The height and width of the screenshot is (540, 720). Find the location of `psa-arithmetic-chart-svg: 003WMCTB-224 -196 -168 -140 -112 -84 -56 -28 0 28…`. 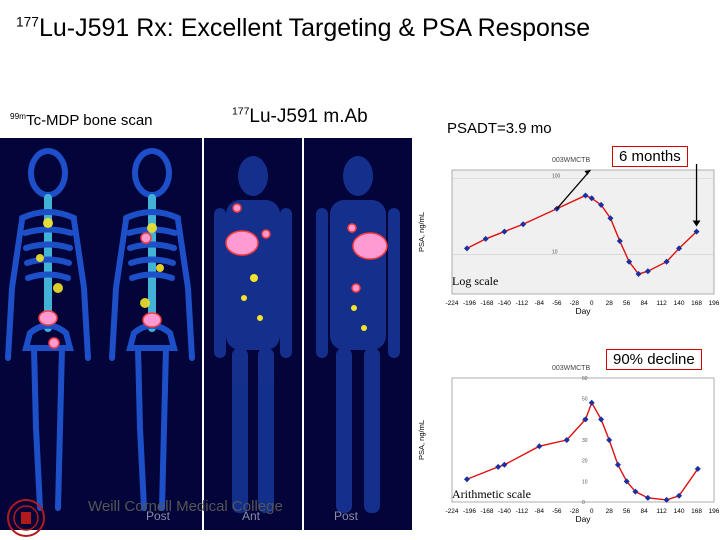

psa-arithmetic-chart-svg: 003WMCTB-224 -196 -168 -140 -112 -84 -56 -28 0 28… is located at coordinates (568, 444).